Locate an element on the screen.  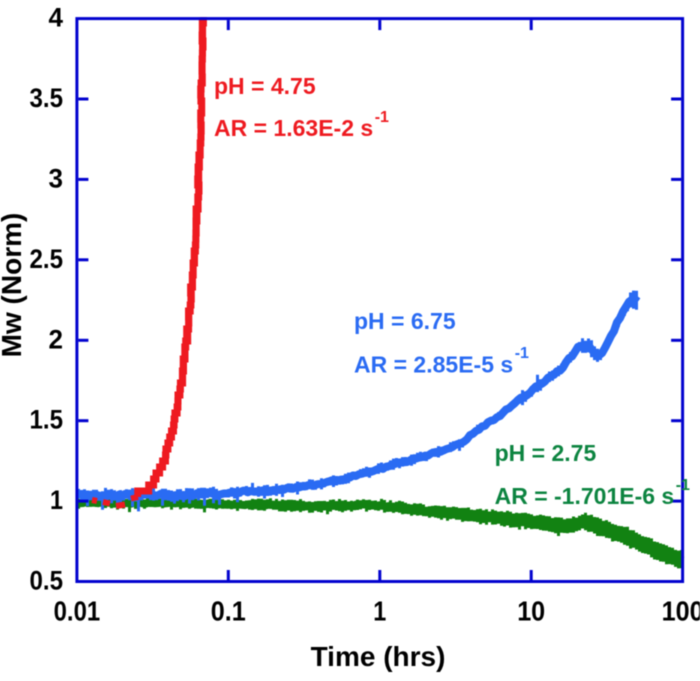
svg-text: 0.01 is located at coordinates (77, 611).